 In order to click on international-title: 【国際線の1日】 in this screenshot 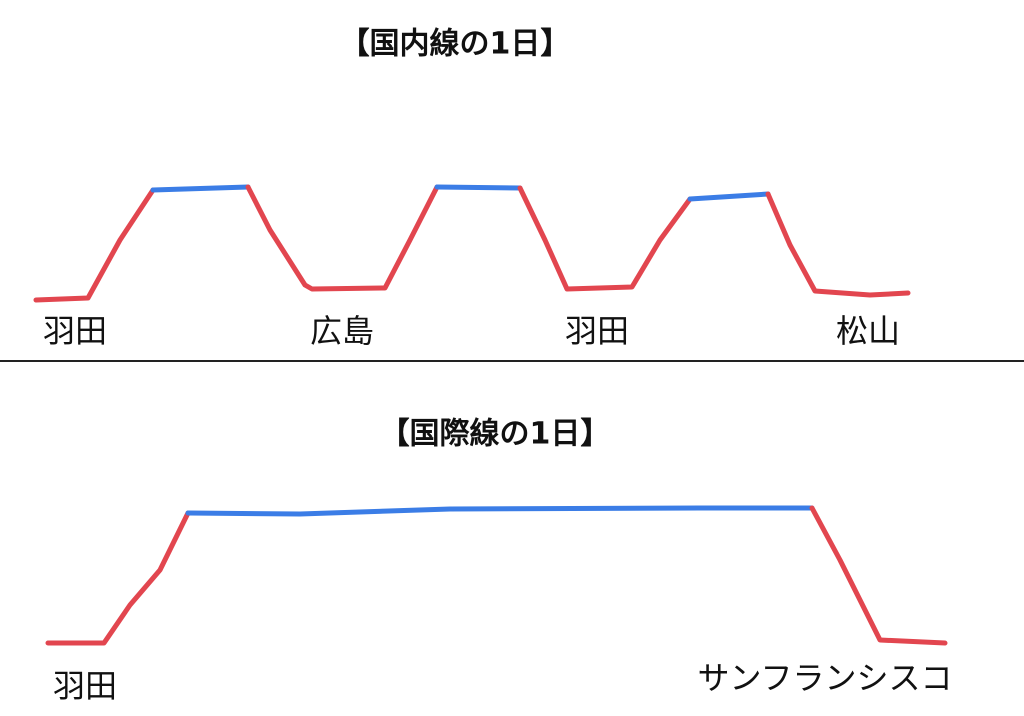, I will do `click(495, 434)`.